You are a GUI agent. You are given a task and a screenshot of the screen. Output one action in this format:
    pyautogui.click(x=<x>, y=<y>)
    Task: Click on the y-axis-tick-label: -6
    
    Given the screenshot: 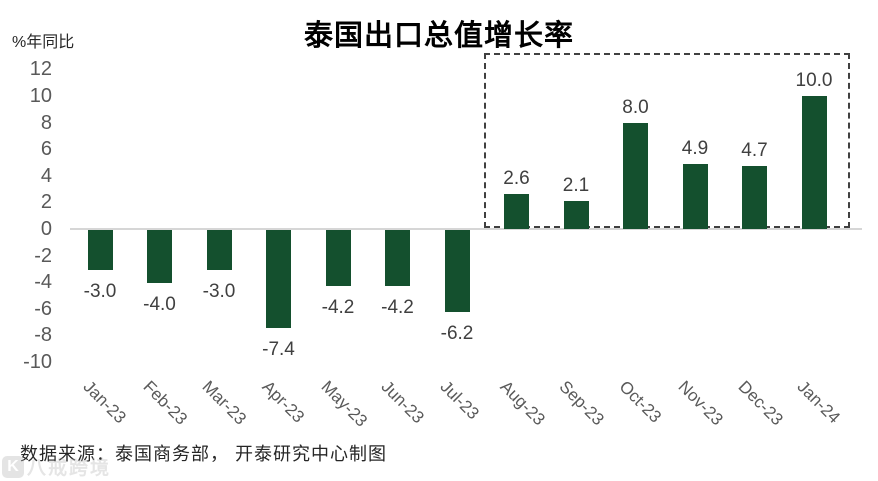 What is the action you would take?
    pyautogui.click(x=43, y=308)
    